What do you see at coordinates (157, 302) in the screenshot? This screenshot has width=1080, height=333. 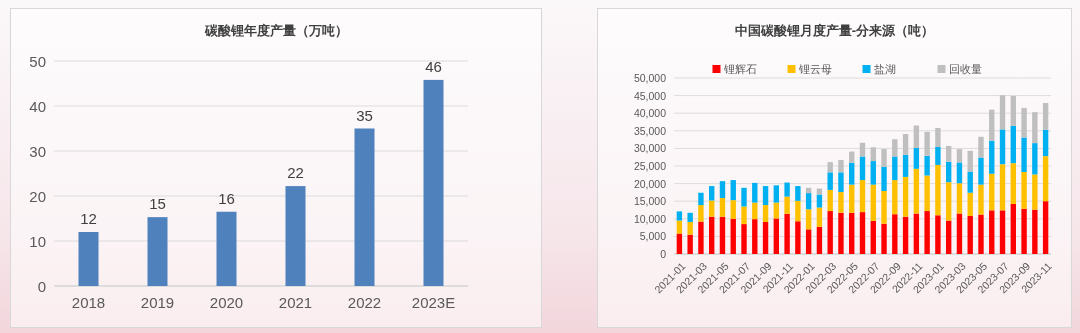 I see `x-tick-label: 2019` at bounding box center [157, 302].